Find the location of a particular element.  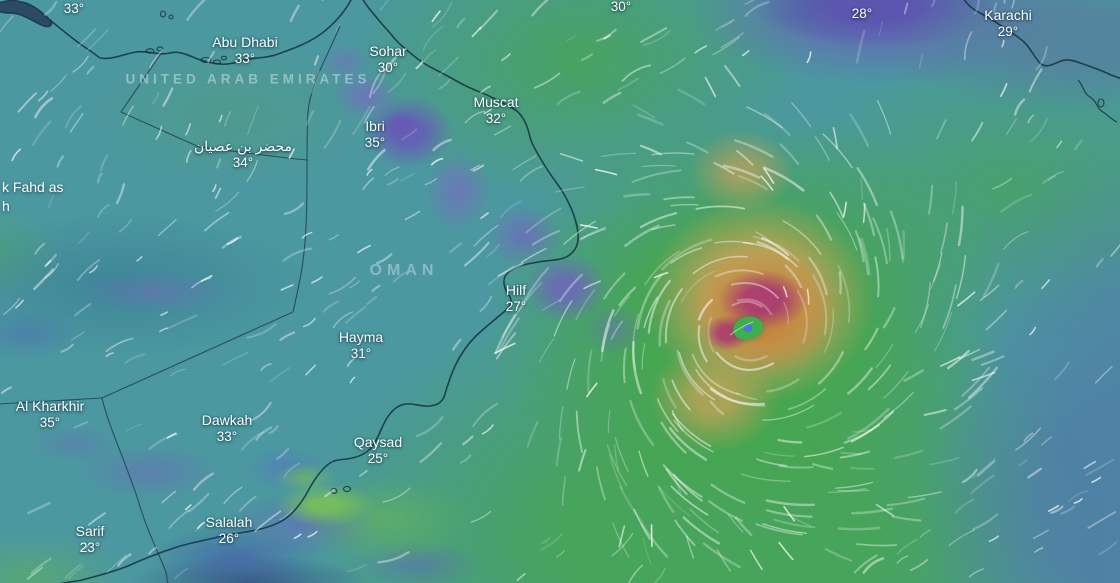

station-label: Al Kharkhir 35° is located at coordinates (50, 414).